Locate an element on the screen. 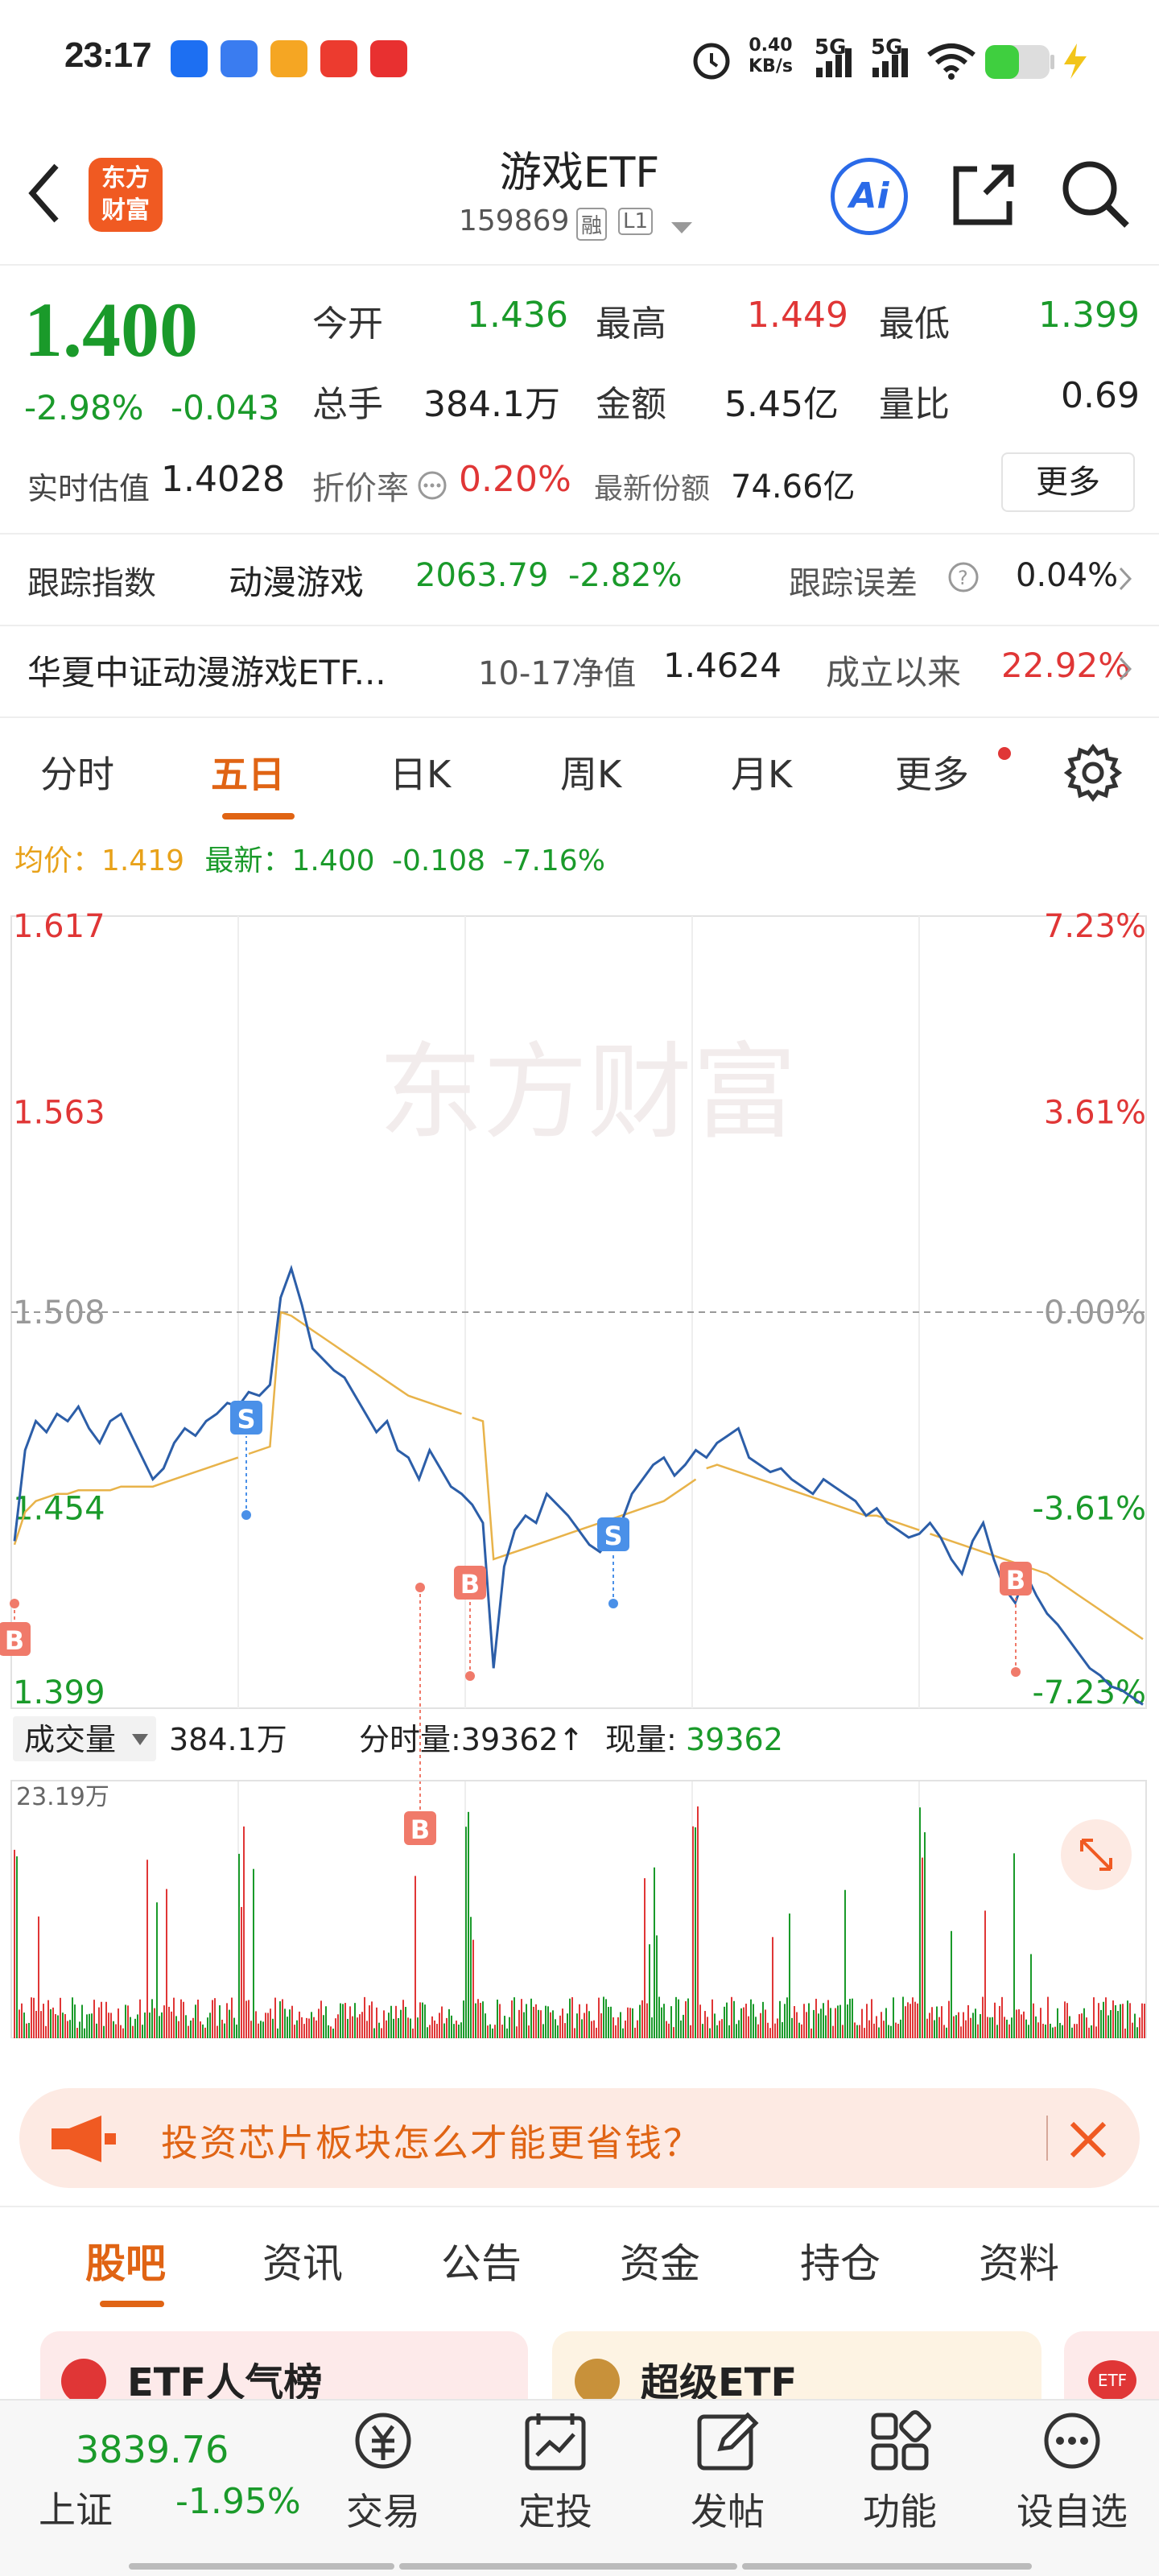  nav-post: 发帖 is located at coordinates (727, 2472).